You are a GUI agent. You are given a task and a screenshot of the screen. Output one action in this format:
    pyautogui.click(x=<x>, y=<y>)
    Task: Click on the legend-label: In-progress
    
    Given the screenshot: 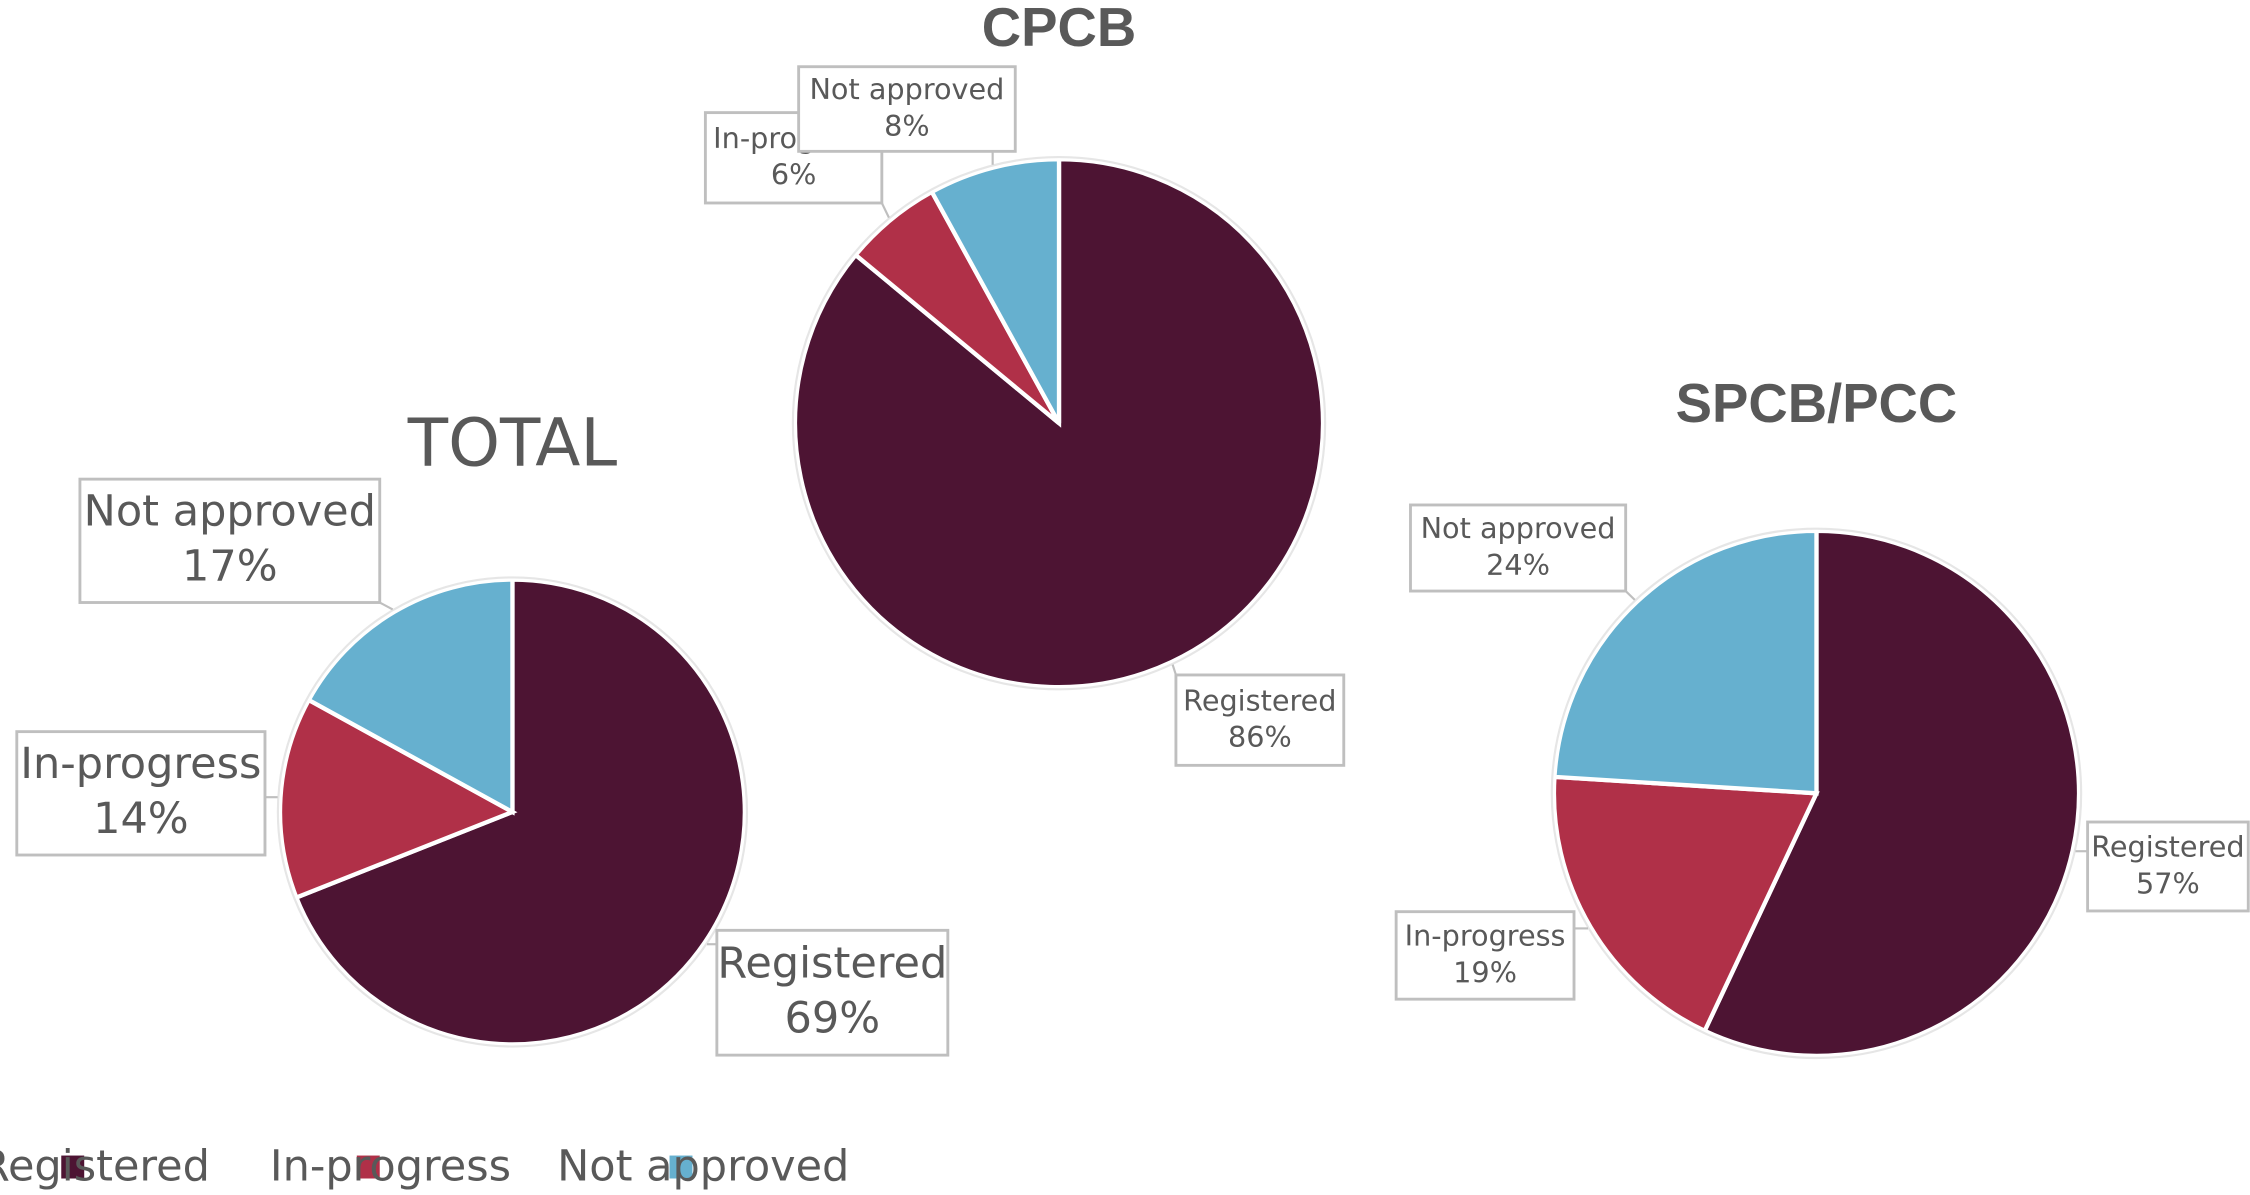 What is the action you would take?
    pyautogui.click(x=390, y=1167)
    